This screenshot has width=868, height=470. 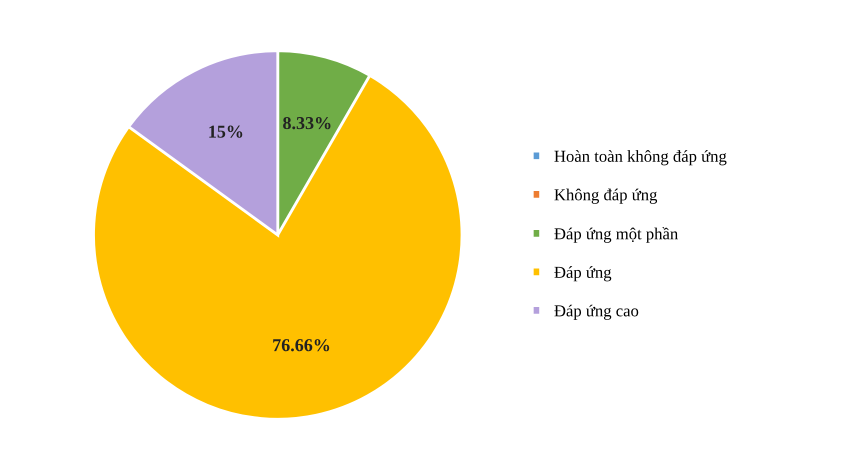 What do you see at coordinates (225, 132) in the screenshot?
I see `data-label: 15%` at bounding box center [225, 132].